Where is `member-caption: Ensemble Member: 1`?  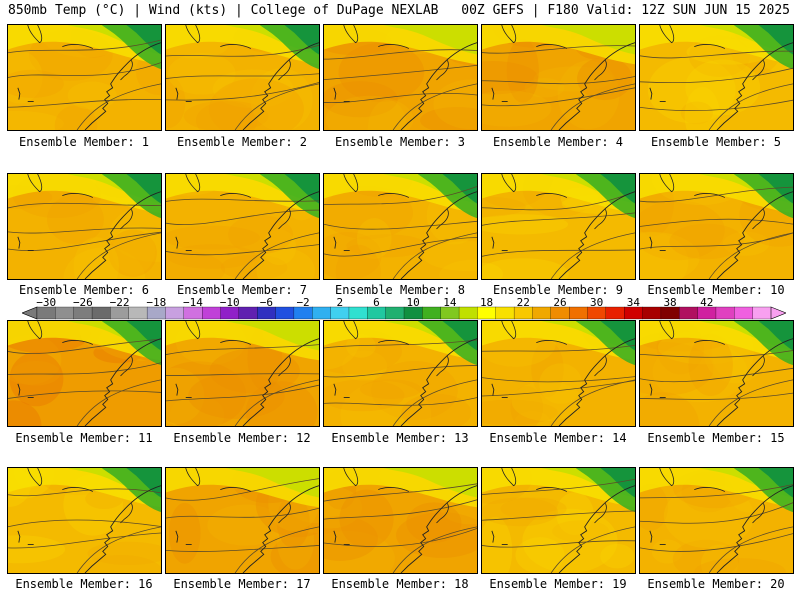 member-caption: Ensemble Member: 1 is located at coordinates (84, 142).